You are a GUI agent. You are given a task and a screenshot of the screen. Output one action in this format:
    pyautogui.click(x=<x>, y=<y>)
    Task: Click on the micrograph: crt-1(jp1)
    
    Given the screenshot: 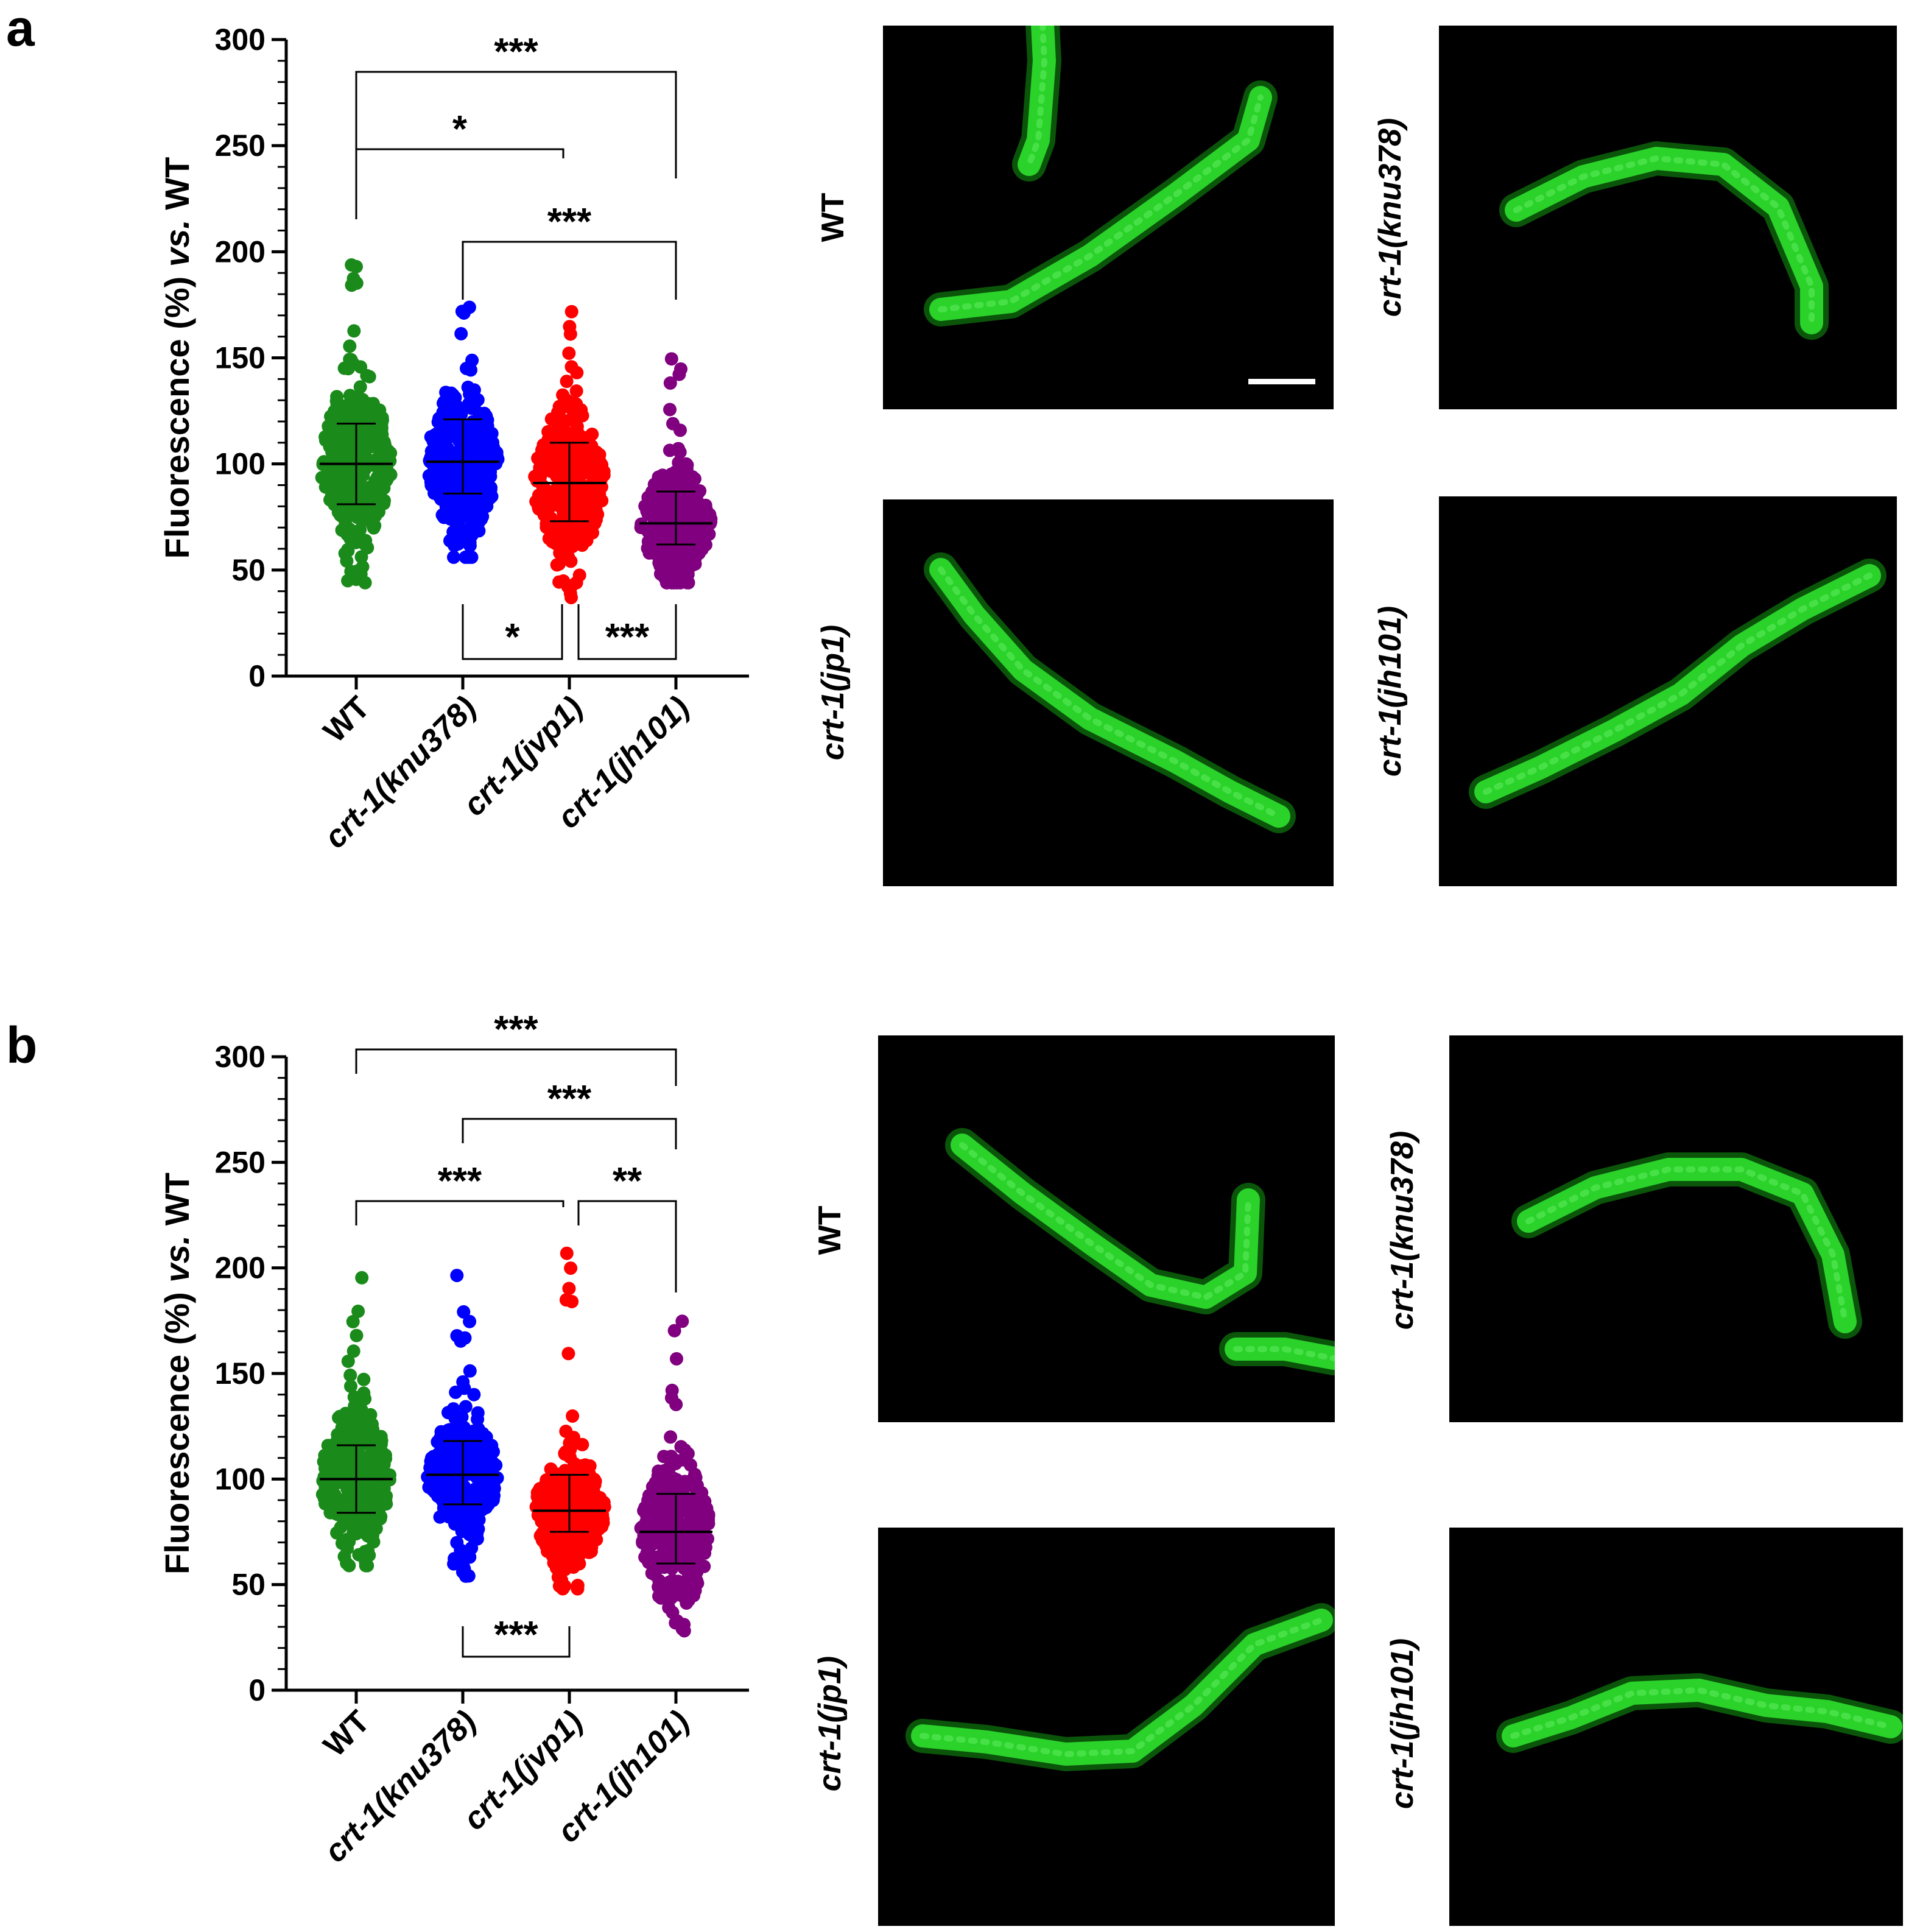 What is the action you would take?
    pyautogui.click(x=1074, y=692)
    